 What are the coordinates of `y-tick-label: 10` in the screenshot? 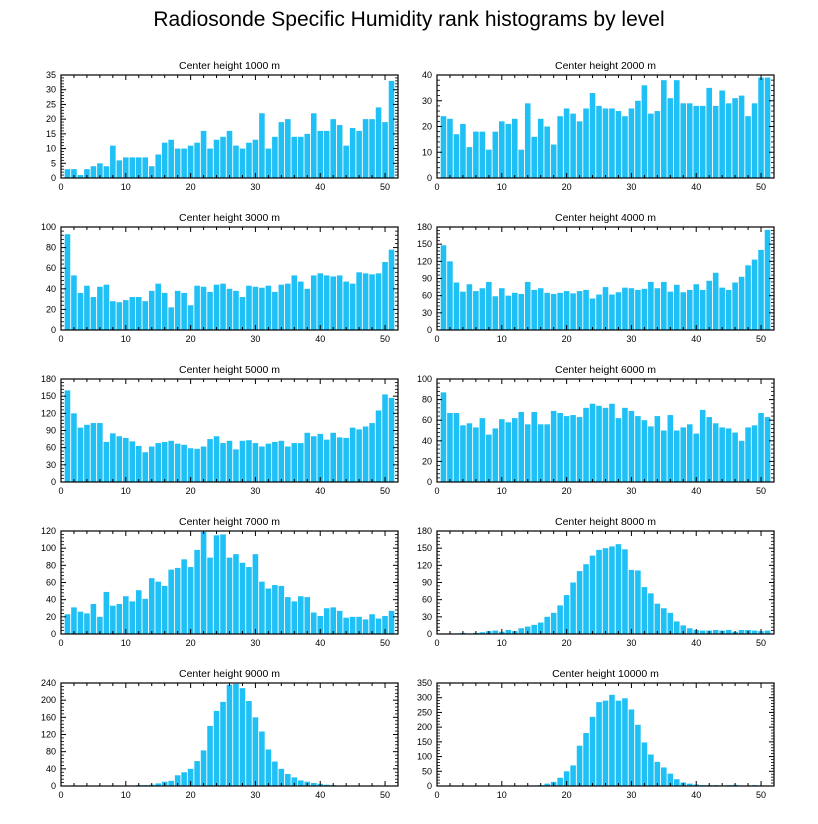 It's located at (427, 152).